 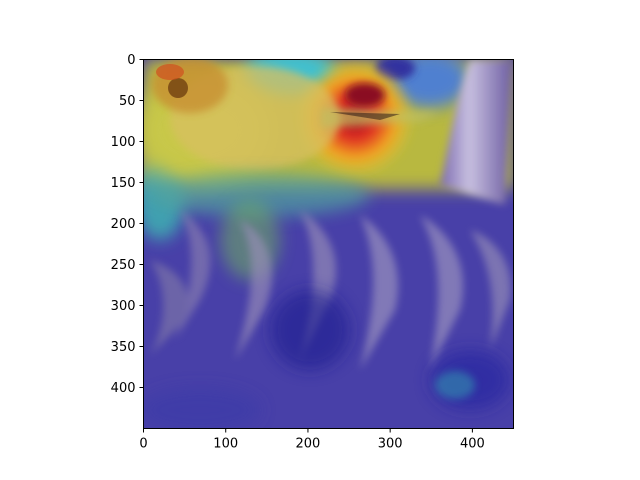 I want to click on x-axis: 0 100 200 300 400, so click(x=312, y=440).